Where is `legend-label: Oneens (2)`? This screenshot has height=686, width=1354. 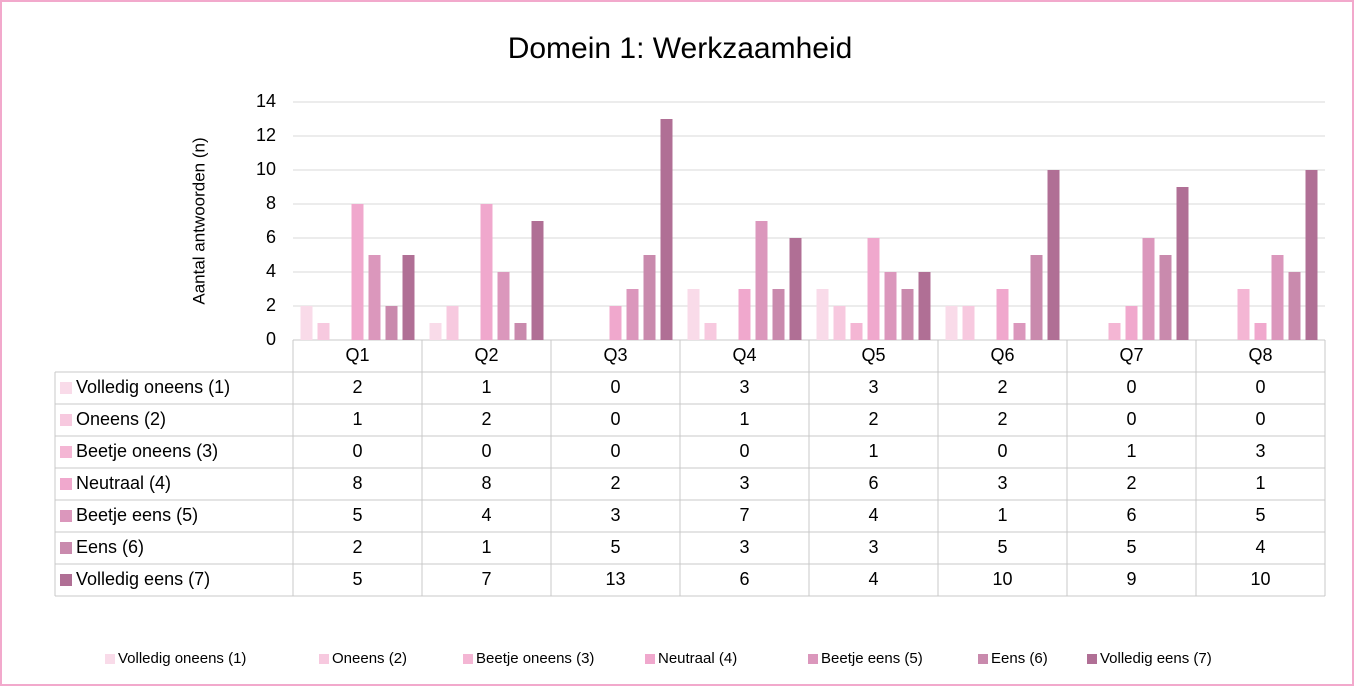
legend-label: Oneens (2) is located at coordinates (369, 658).